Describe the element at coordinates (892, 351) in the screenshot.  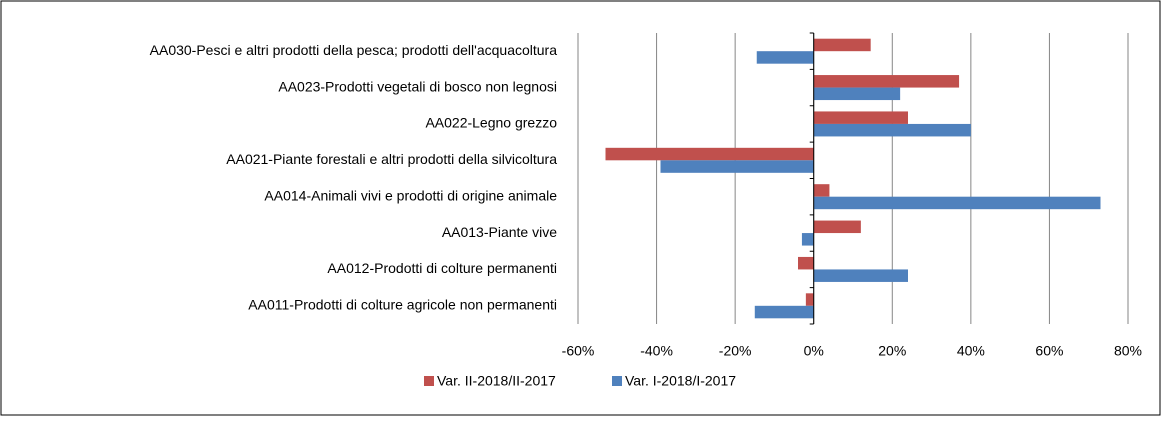
I see `x-tick-label: 20%` at that location.